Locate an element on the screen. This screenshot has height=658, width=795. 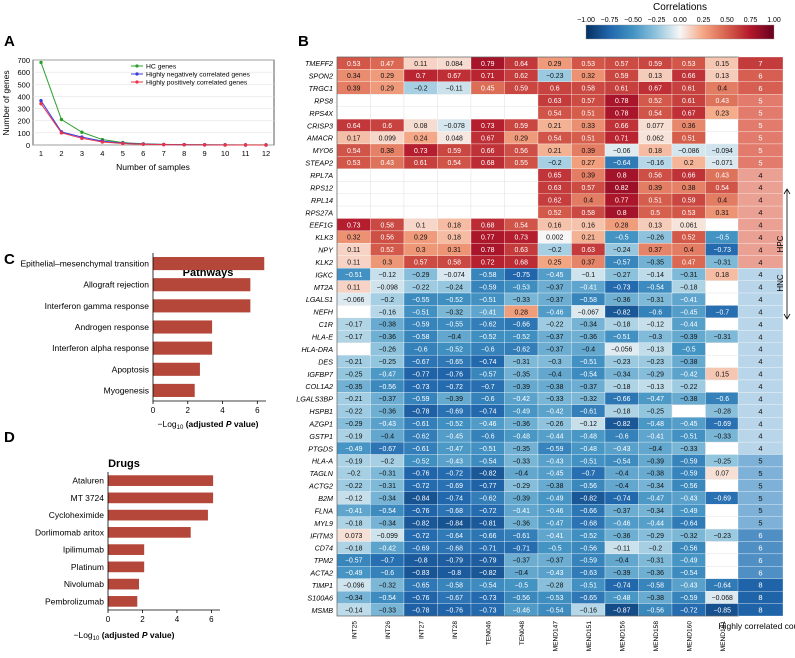
cell-value-label: 0.6 is located at coordinates (555, 89).